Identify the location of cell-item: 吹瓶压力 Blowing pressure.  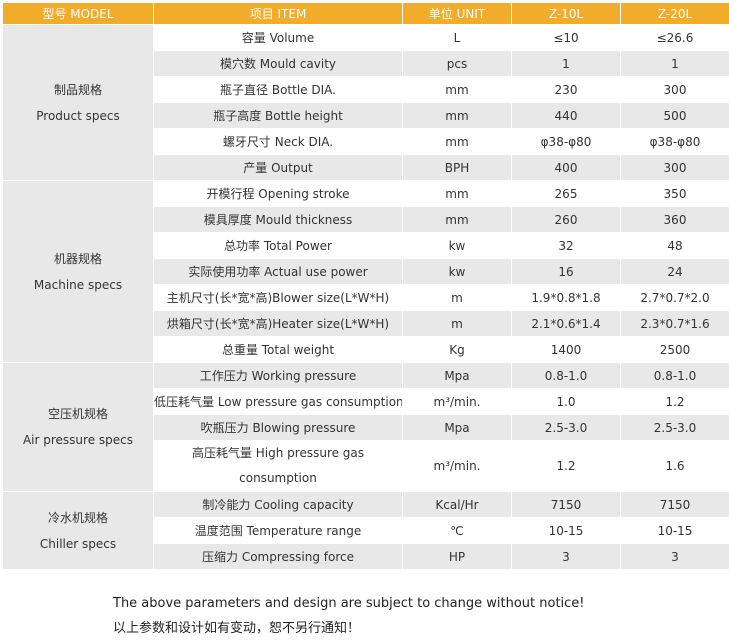
(278, 427).